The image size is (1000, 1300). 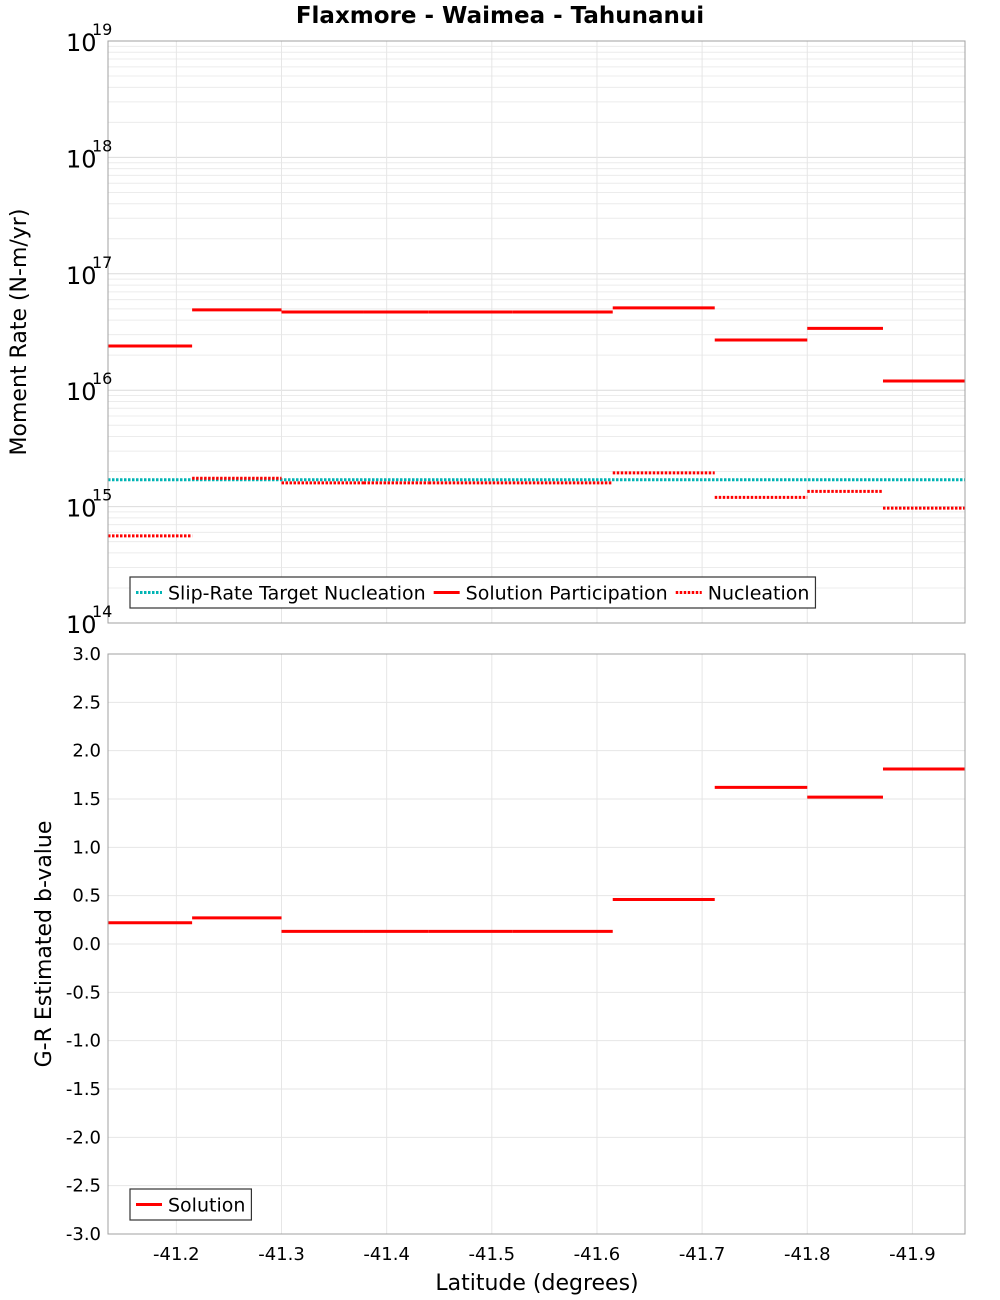 What do you see at coordinates (83, 1041) in the screenshot?
I see `y-tick-label: -1.0` at bounding box center [83, 1041].